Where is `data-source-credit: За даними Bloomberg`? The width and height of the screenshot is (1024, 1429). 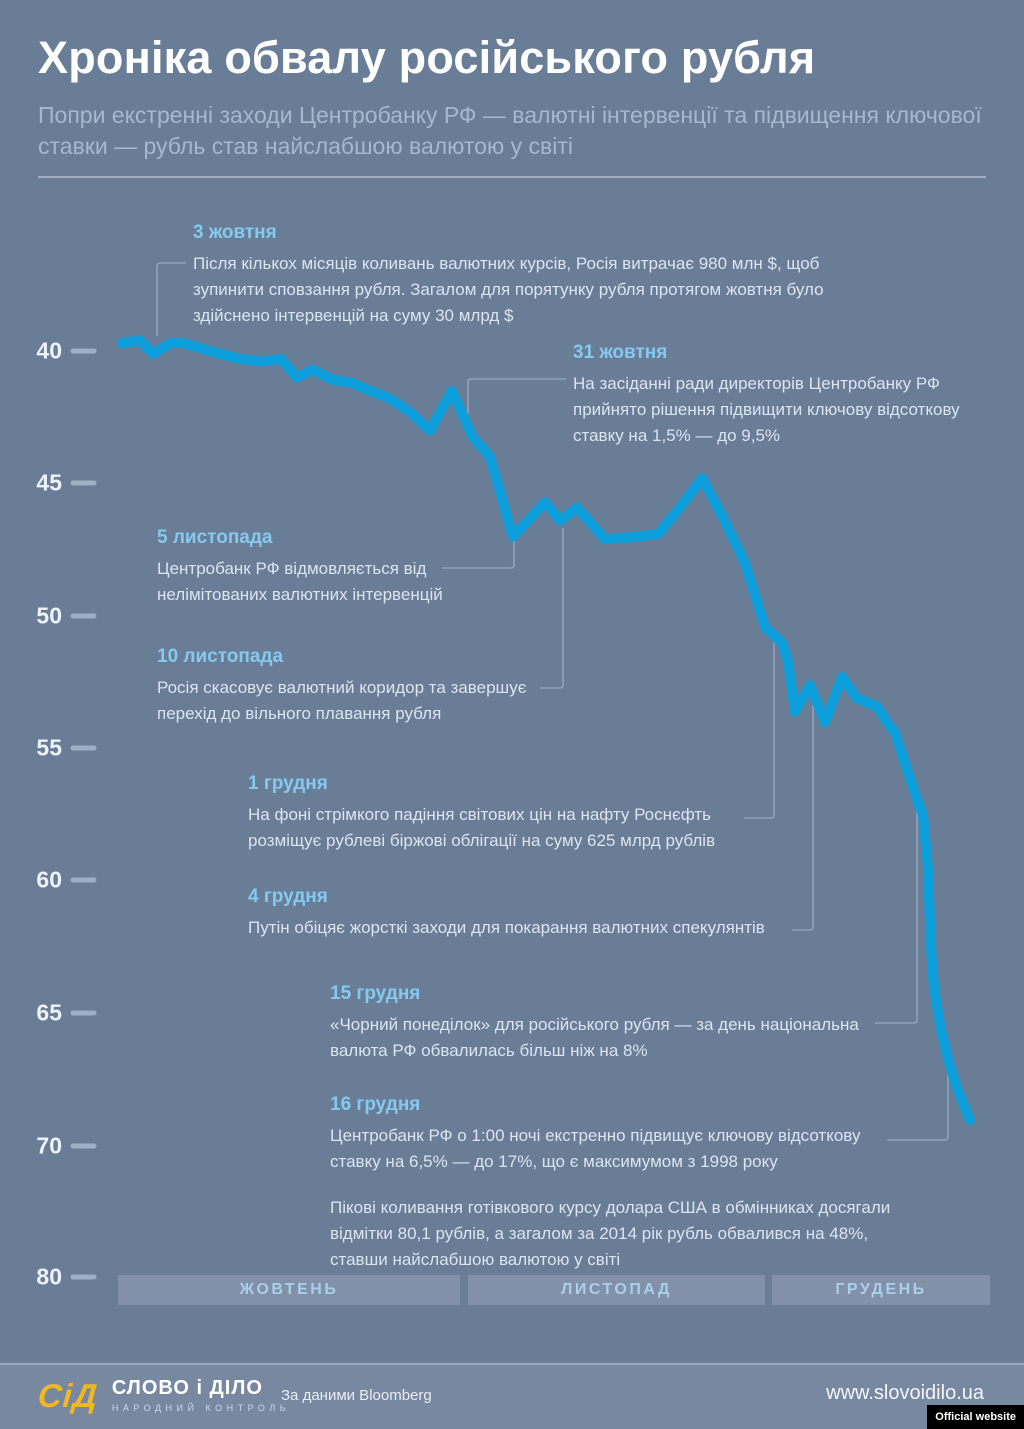 data-source-credit: За даними Bloomberg is located at coordinates (356, 1395).